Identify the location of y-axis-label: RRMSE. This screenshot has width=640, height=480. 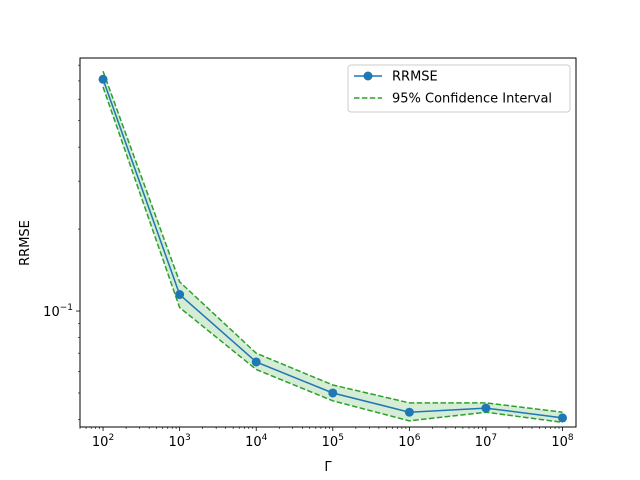
(25, 243).